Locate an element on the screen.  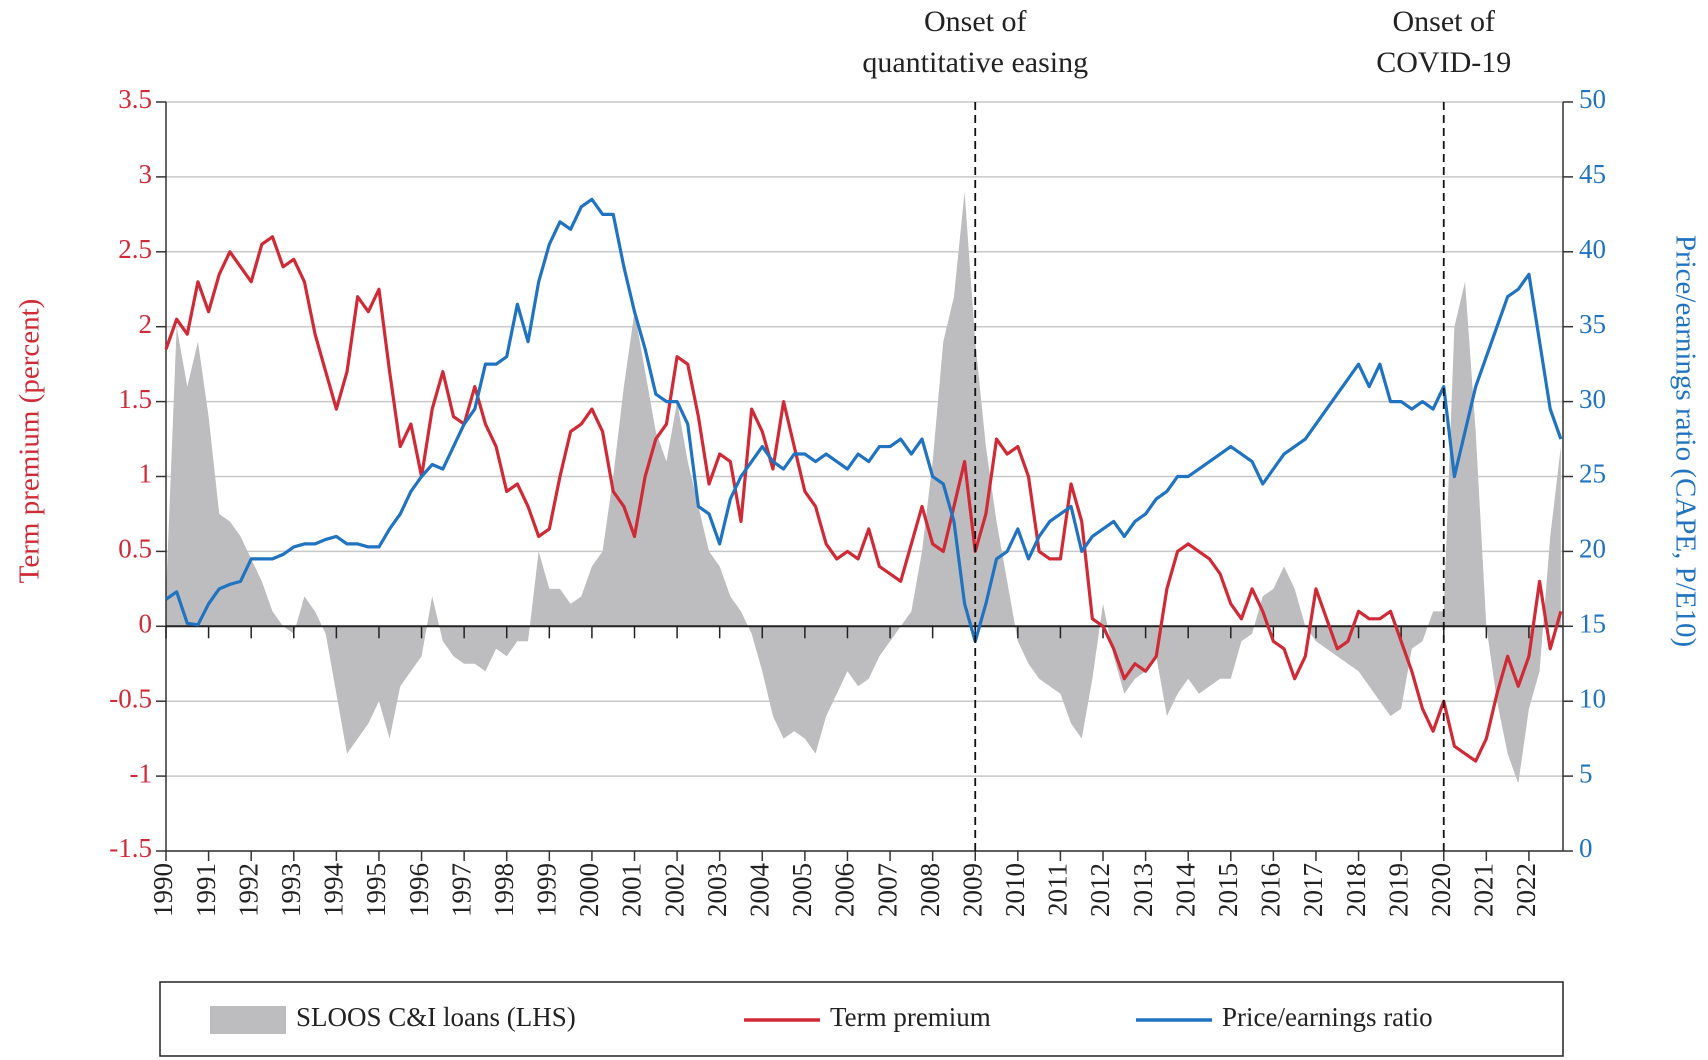
x-tick-label: 2000 is located at coordinates (589, 890).